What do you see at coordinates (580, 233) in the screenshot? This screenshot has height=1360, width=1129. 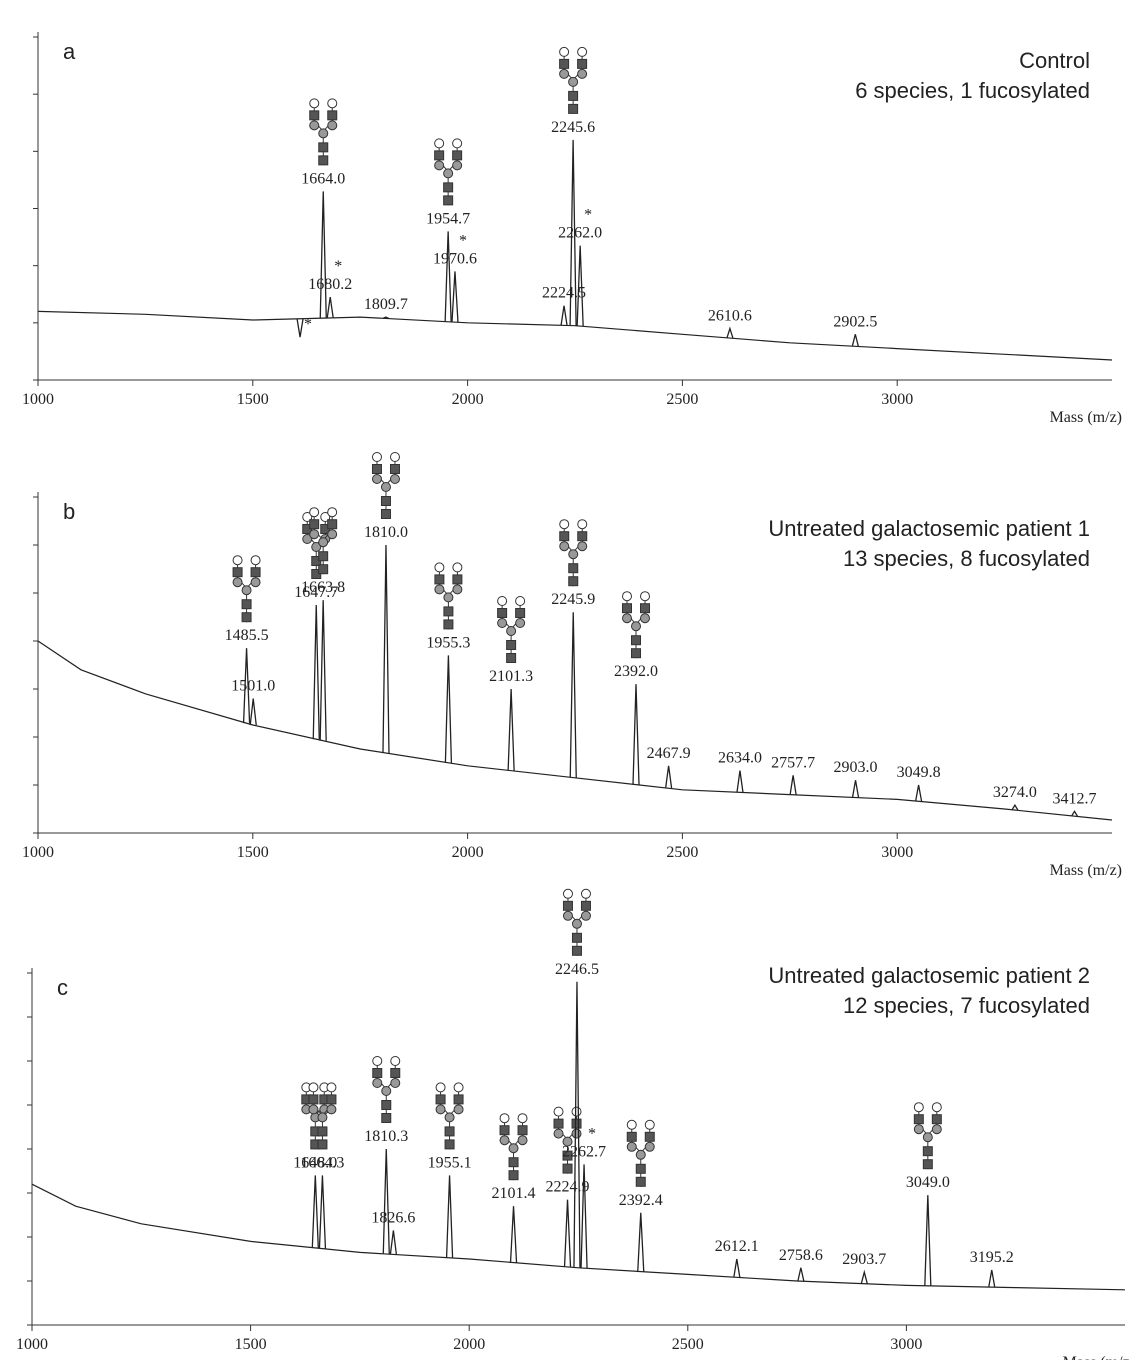 I see `peak-label: 2262.0` at bounding box center [580, 233].